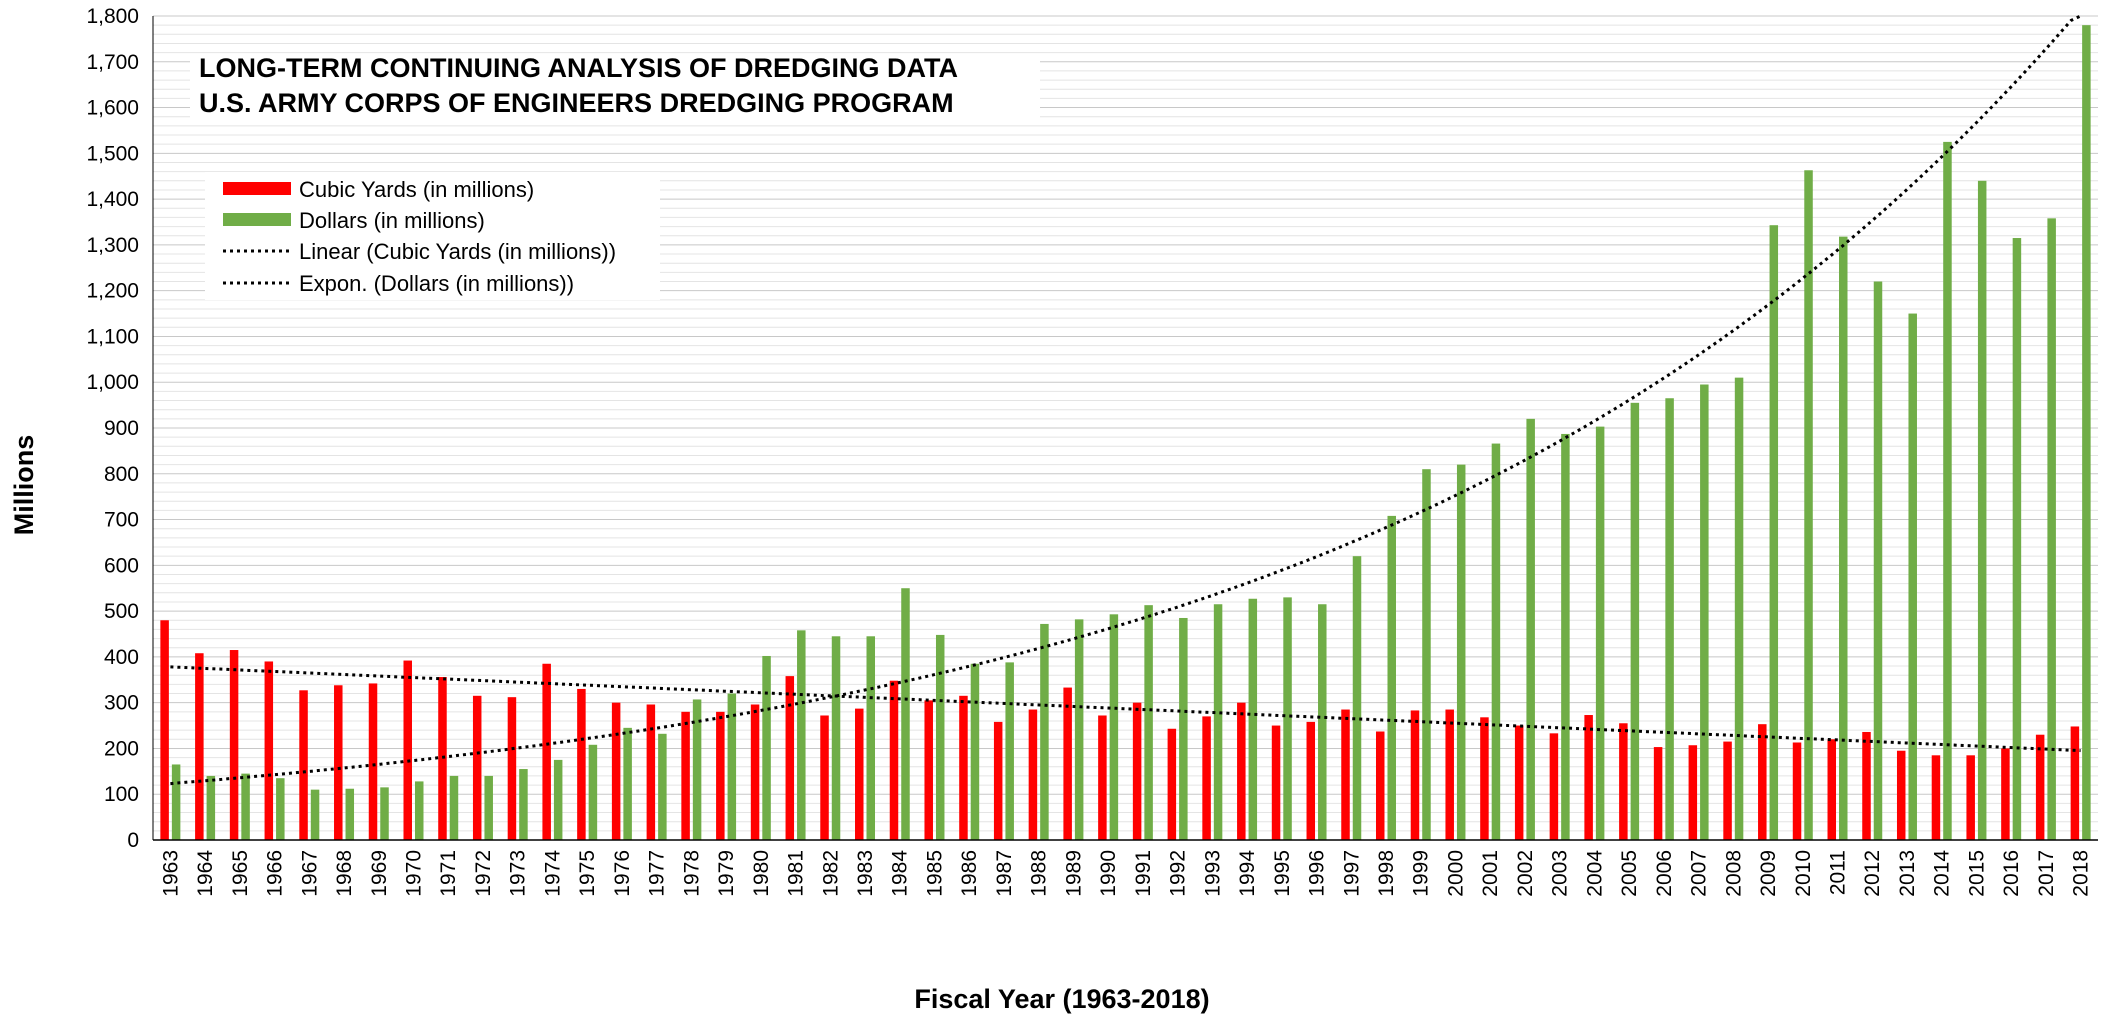 The width and height of the screenshot is (2105, 1020). I want to click on y-tick-label: 1,400, so click(112, 199).